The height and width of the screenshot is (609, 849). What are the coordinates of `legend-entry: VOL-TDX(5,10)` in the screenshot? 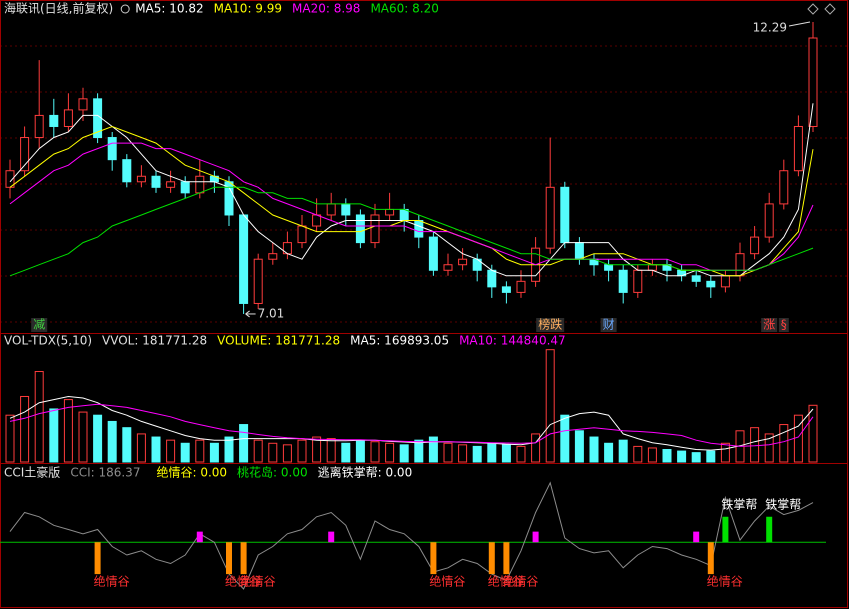 It's located at (48, 341).